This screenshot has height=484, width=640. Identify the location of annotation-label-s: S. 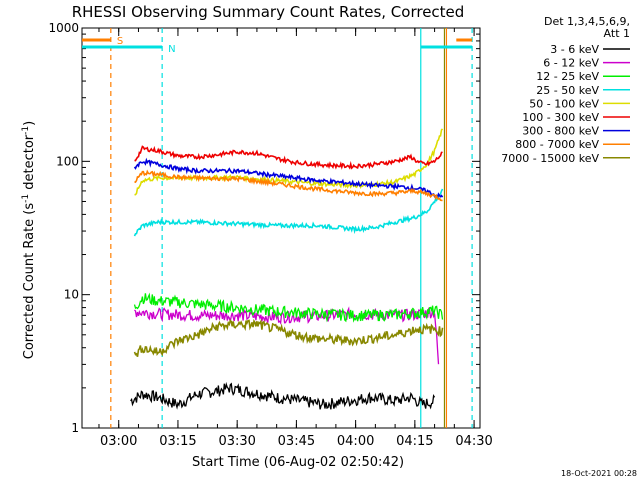
(120, 41).